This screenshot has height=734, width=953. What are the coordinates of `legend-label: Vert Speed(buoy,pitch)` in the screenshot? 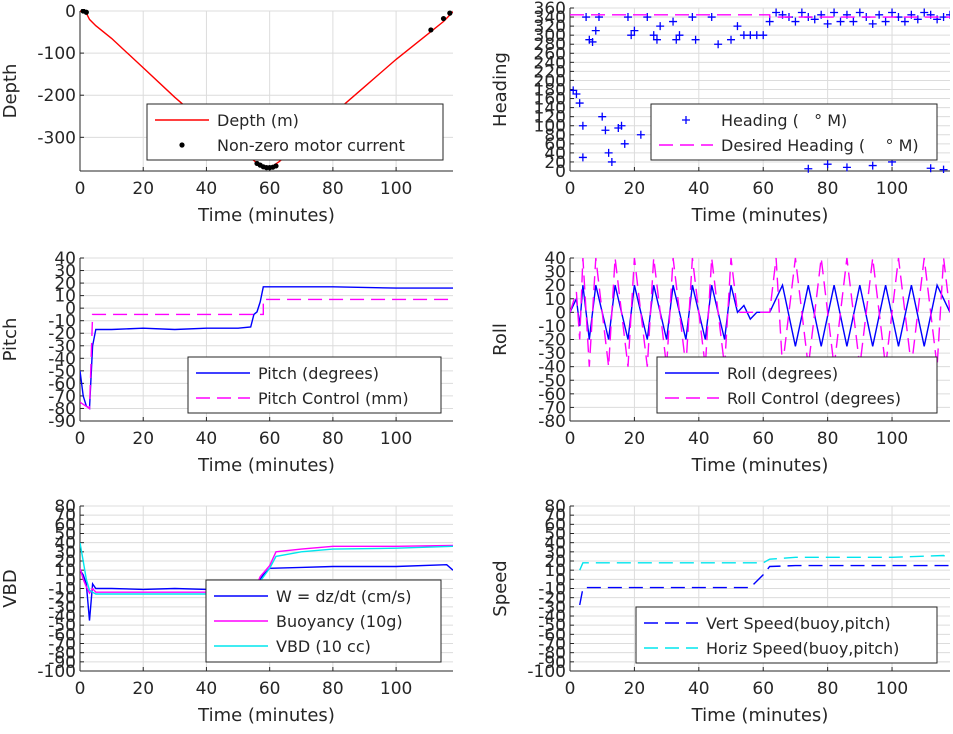 It's located at (798, 623).